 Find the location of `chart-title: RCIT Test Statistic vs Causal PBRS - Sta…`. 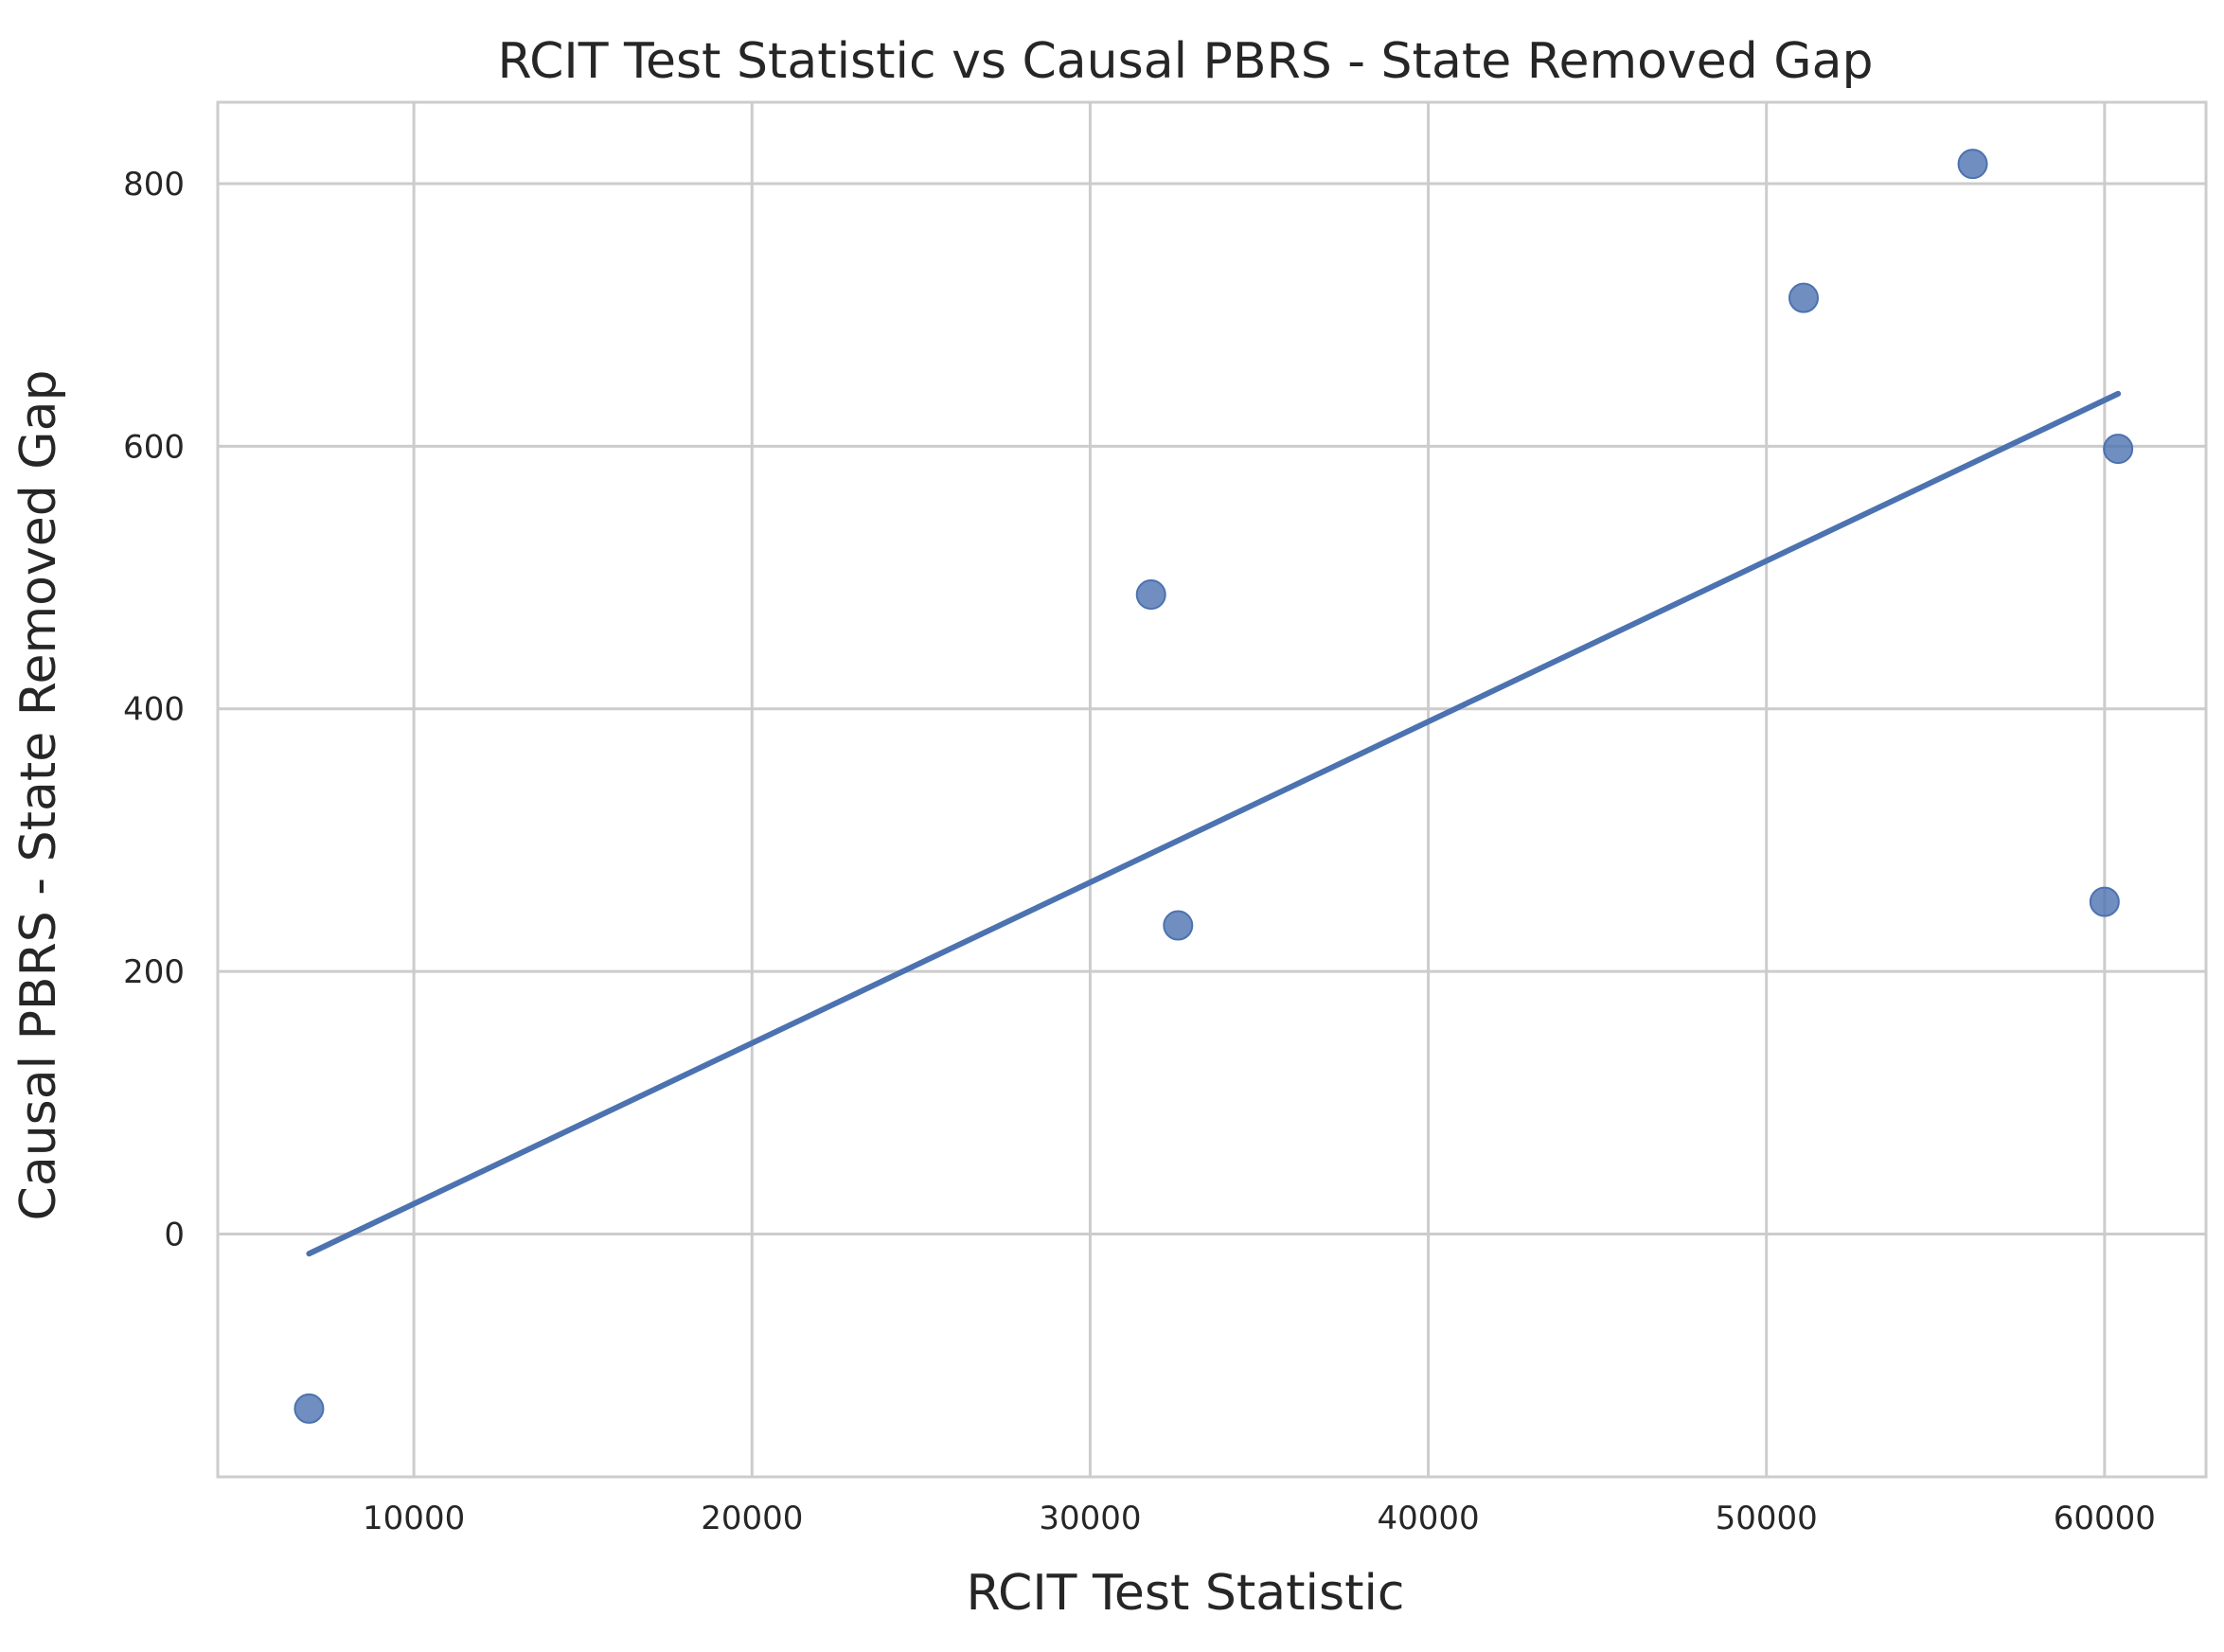

chart-title: RCIT Test Statistic vs Causal PBRS - Sta… is located at coordinates (1186, 61).